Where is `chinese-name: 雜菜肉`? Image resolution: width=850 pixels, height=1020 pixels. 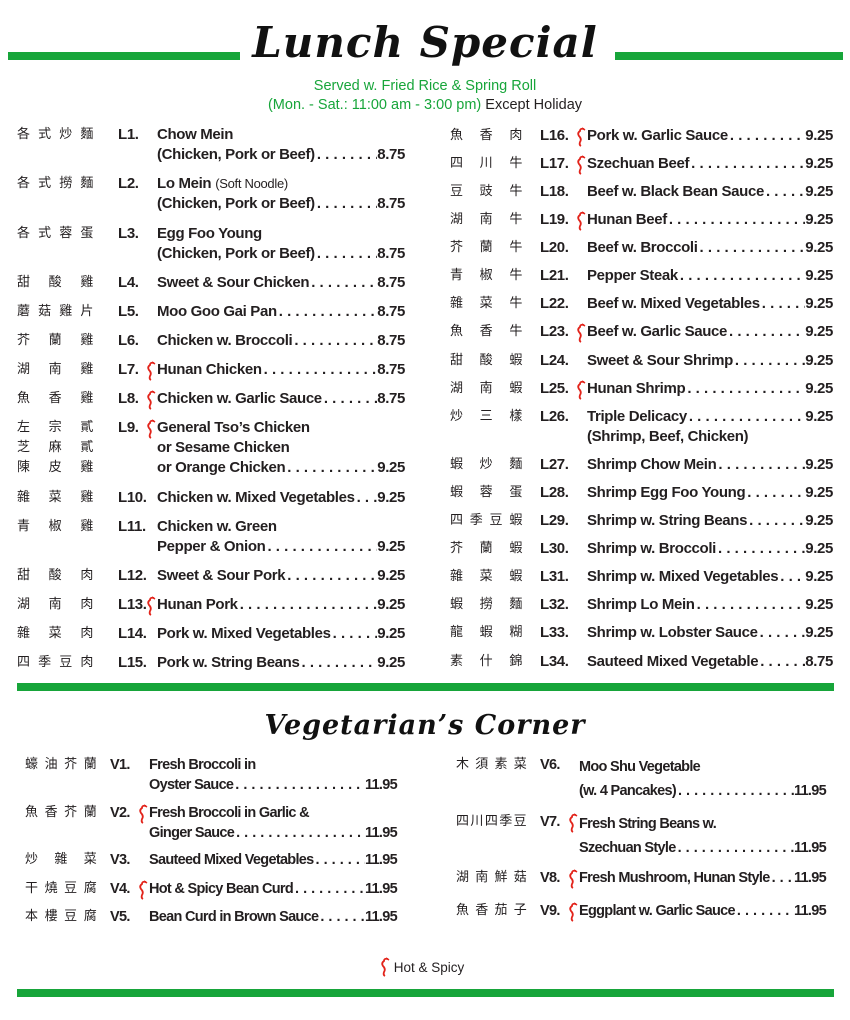
chinese-name: 雜菜肉 is located at coordinates (55, 633).